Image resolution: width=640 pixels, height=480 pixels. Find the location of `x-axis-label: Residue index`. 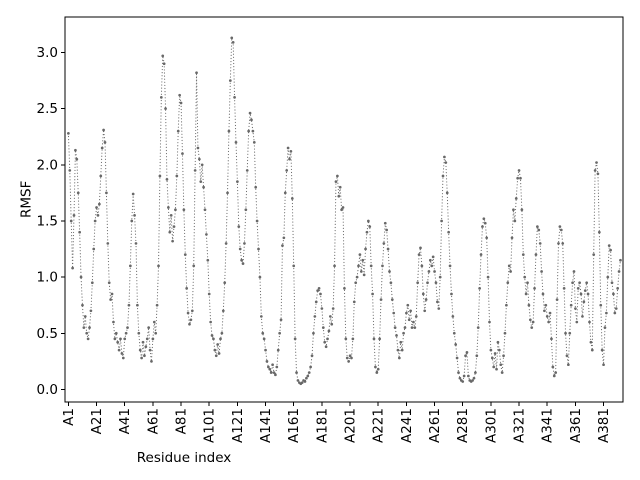

x-axis-label: Residue index is located at coordinates (264, 458).